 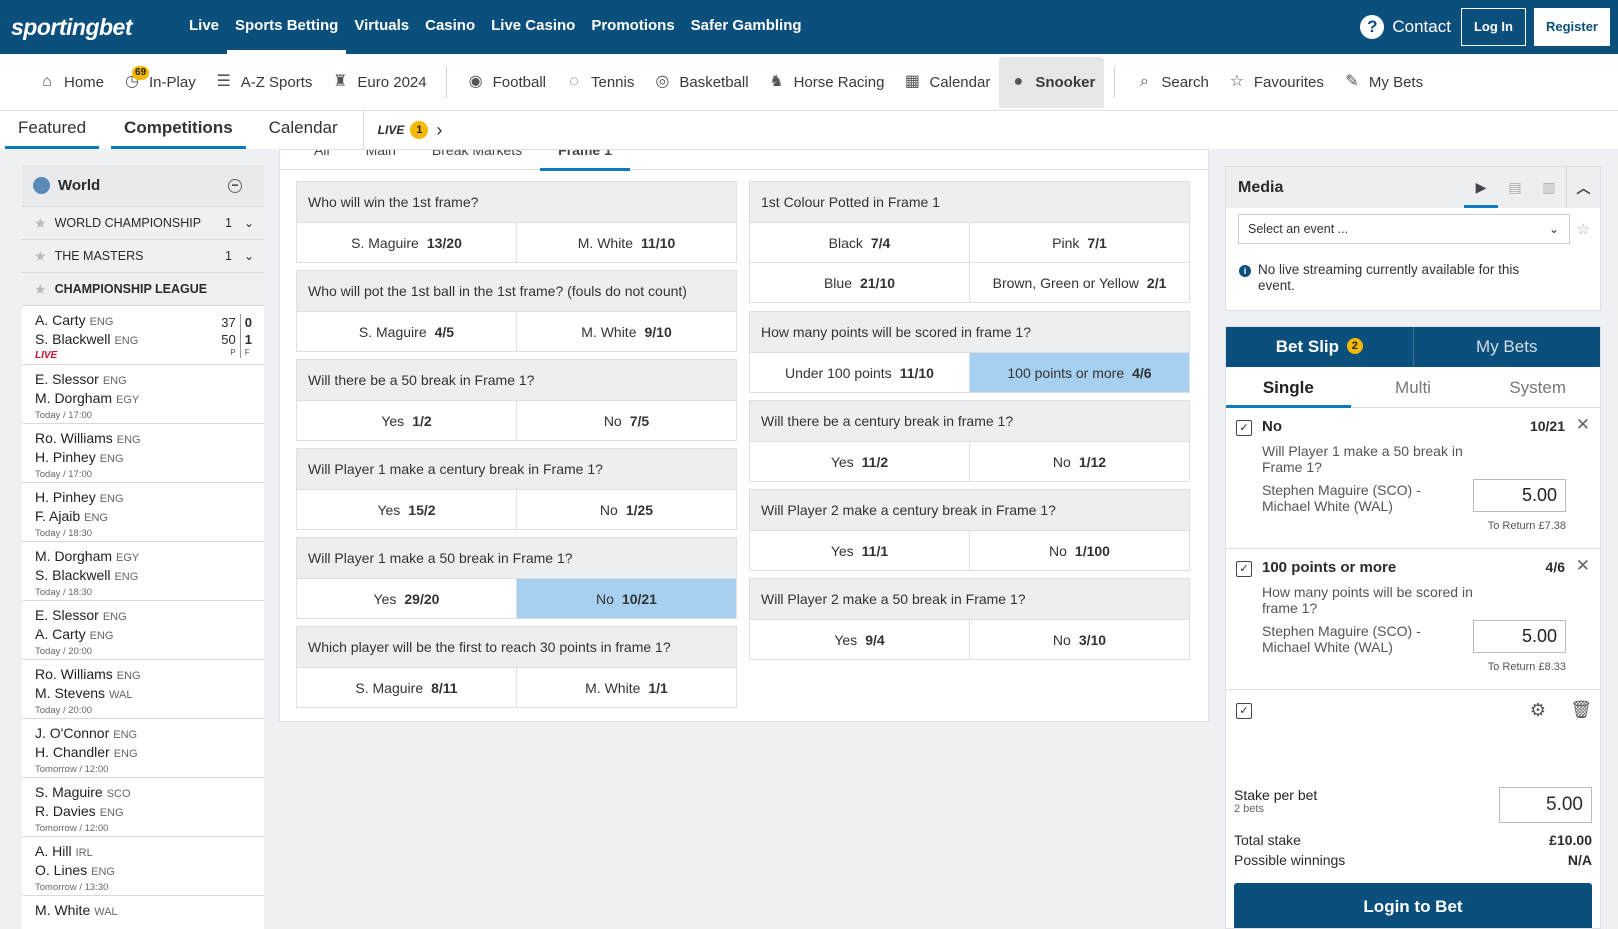 I want to click on sportsnav-calendar: ▦Calendar, so click(x=946, y=82).